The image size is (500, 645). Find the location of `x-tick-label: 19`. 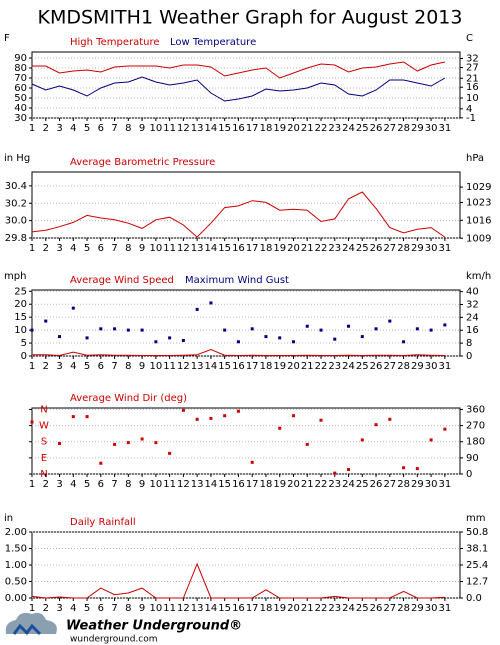

x-tick-label: 19 is located at coordinates (279, 248).